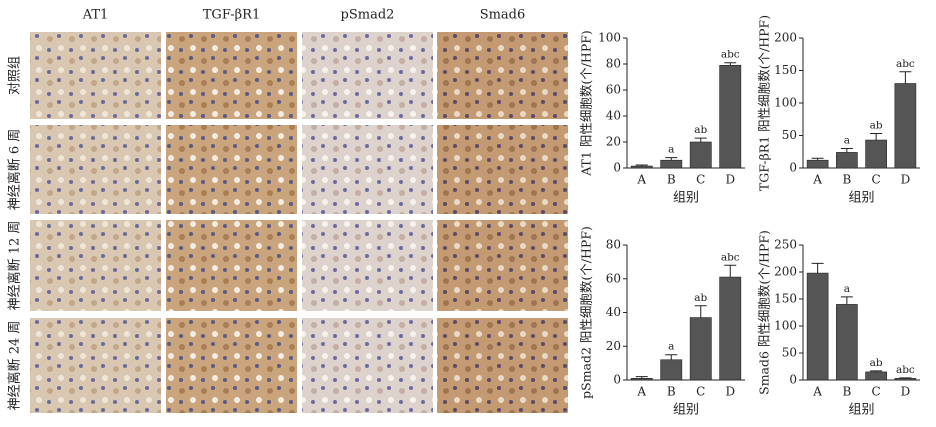 This screenshot has height=427, width=936. I want to click on y-axis-label: pSmad2 阳性细胞数(个/HPF), so click(586, 312).